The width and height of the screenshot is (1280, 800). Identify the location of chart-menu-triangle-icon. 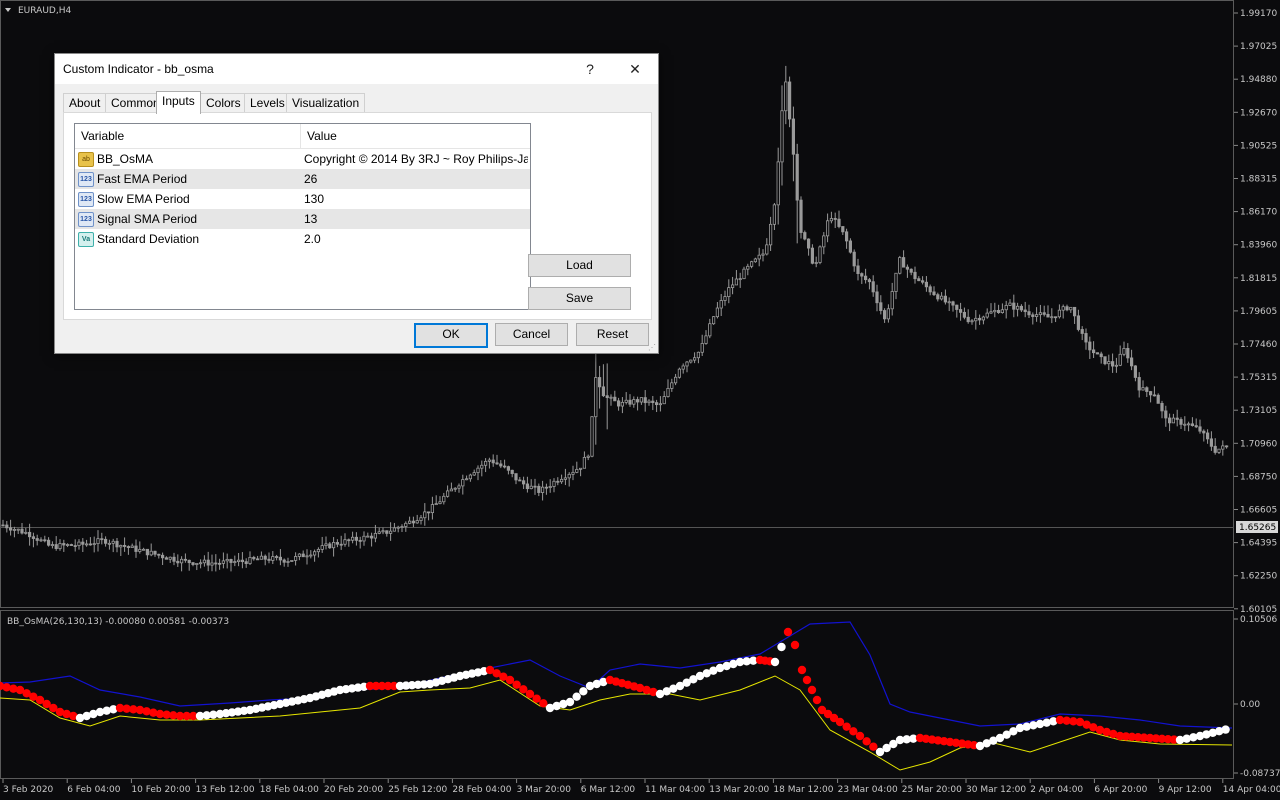
(8, 10).